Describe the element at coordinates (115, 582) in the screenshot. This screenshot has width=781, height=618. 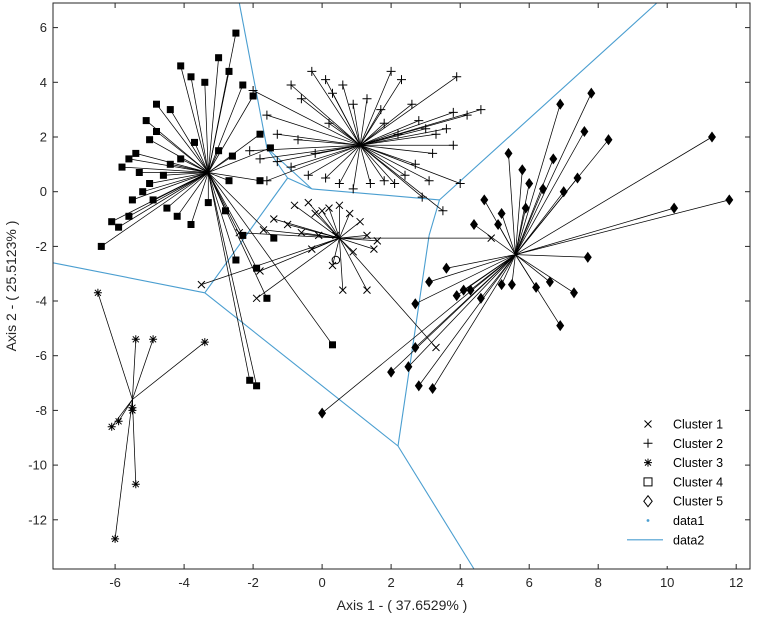
I see `x-tick-label: -6` at that location.